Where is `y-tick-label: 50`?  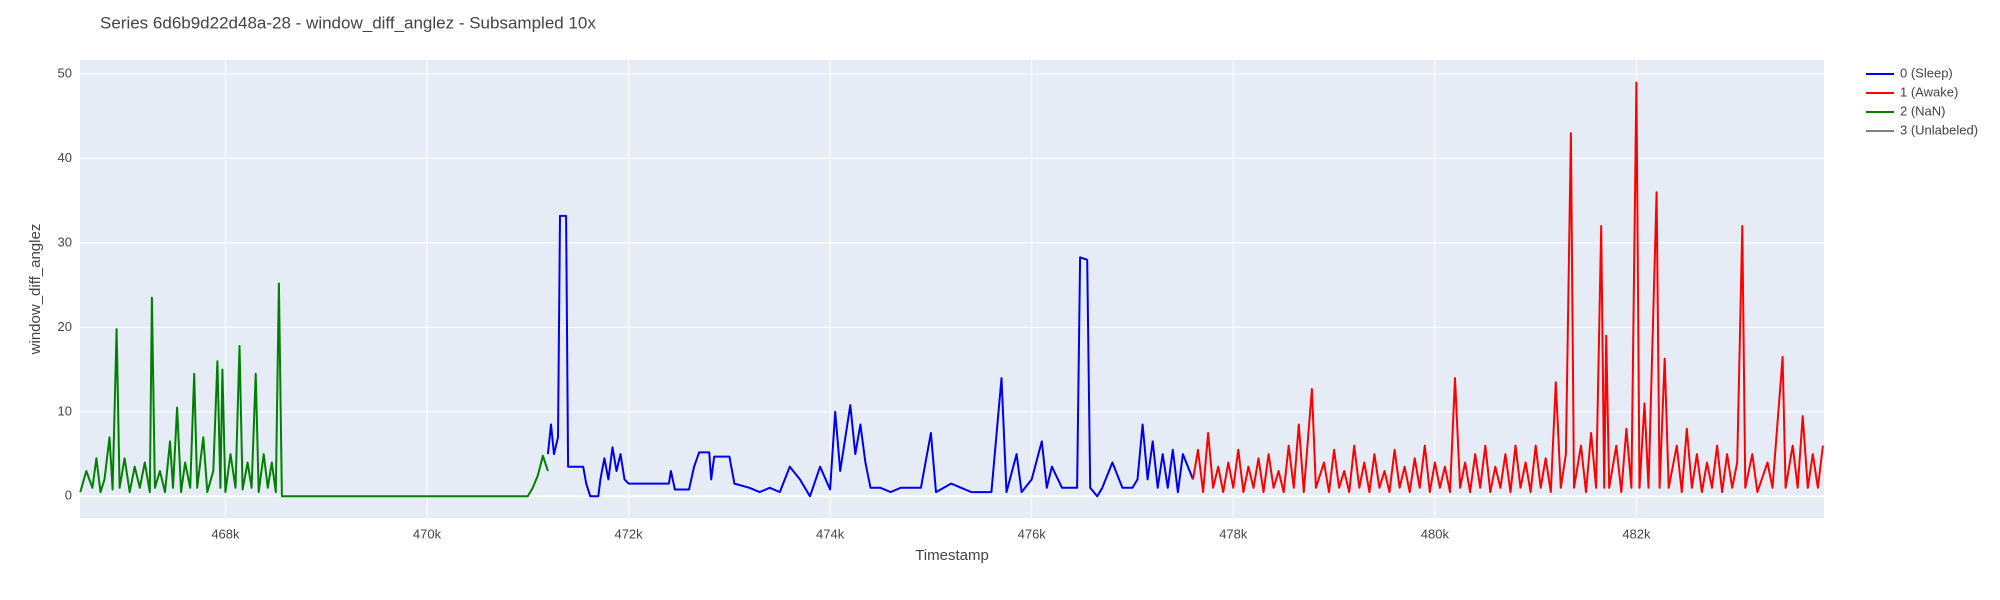
y-tick-label: 50 is located at coordinates (65, 72).